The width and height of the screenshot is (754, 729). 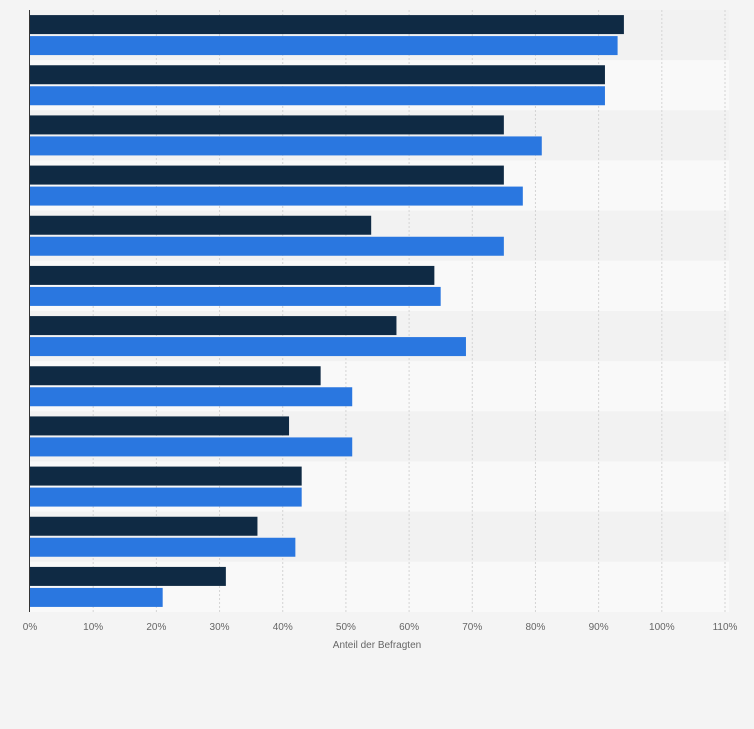 I want to click on x-tick-label: 70%, so click(x=472, y=627).